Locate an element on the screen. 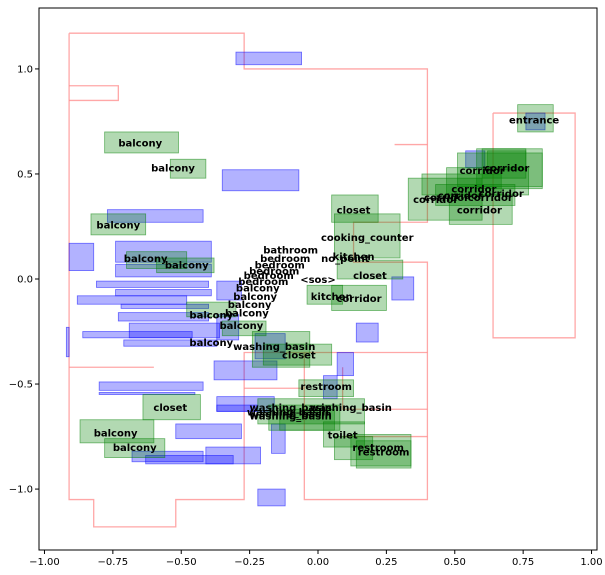 This screenshot has height=575, width=605. x-tick-label: −0.50 is located at coordinates (181, 562).